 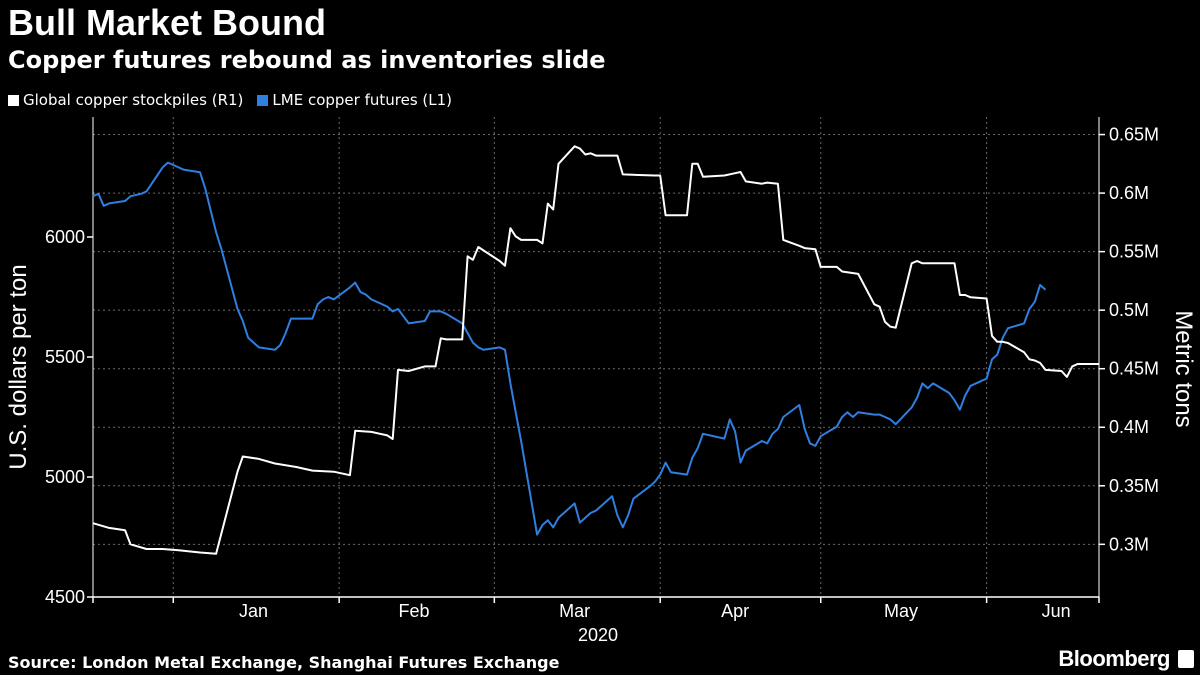 I want to click on y-left-axis-title: U.S. dollars per ton, so click(x=18, y=366).